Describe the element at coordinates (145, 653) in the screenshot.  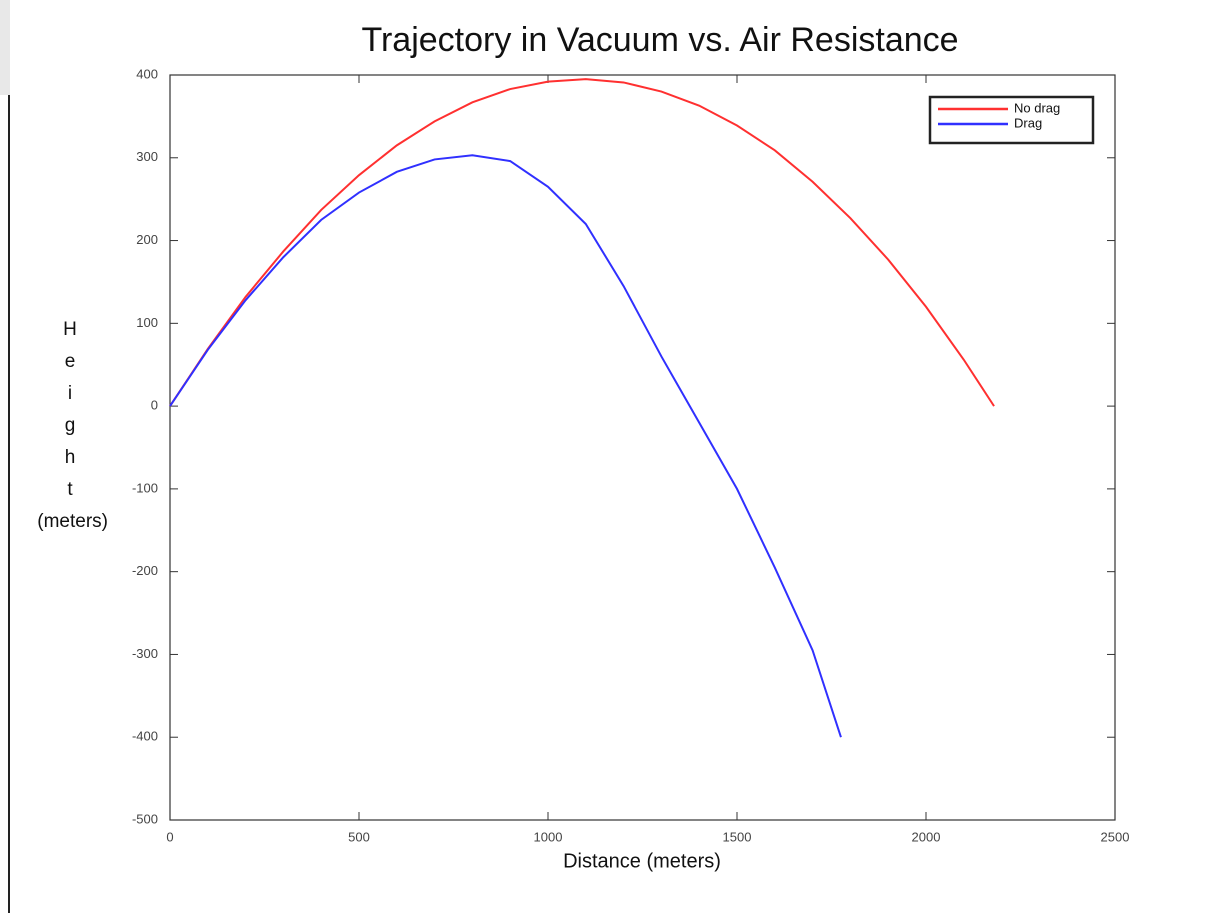
I see `y-tick-label: -300` at that location.